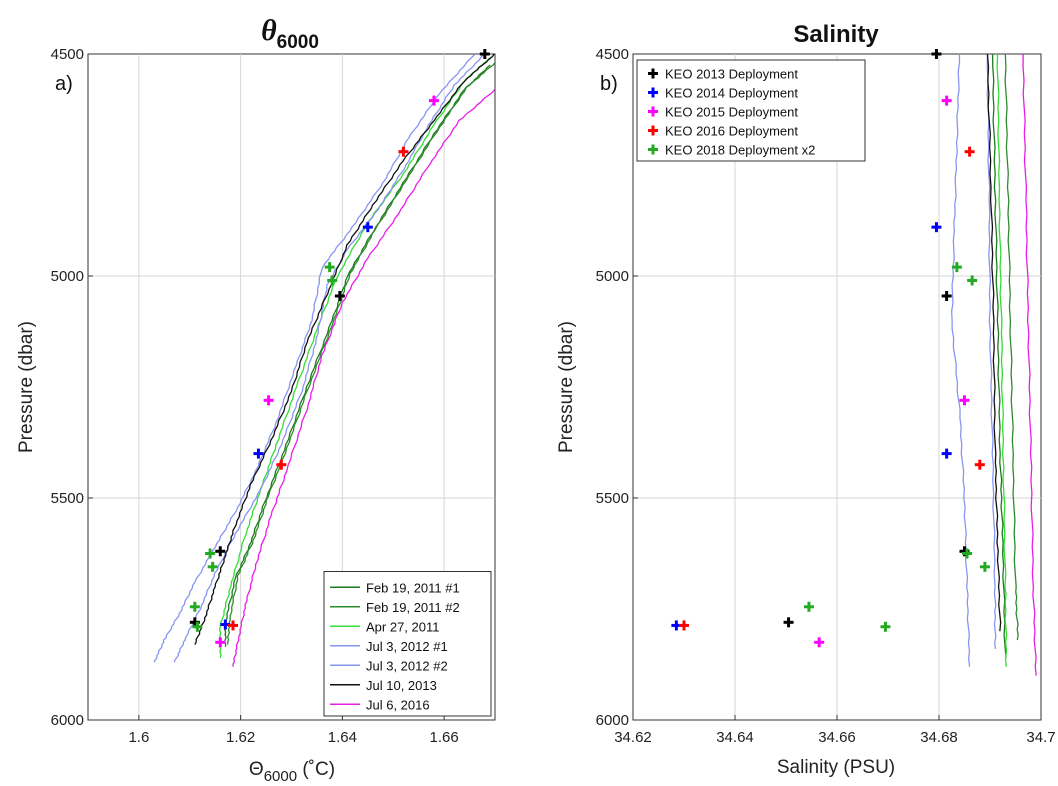 The height and width of the screenshot is (786, 1058). Describe the element at coordinates (64, 84) in the screenshot. I see `chart-a-panel-label: a)` at that location.